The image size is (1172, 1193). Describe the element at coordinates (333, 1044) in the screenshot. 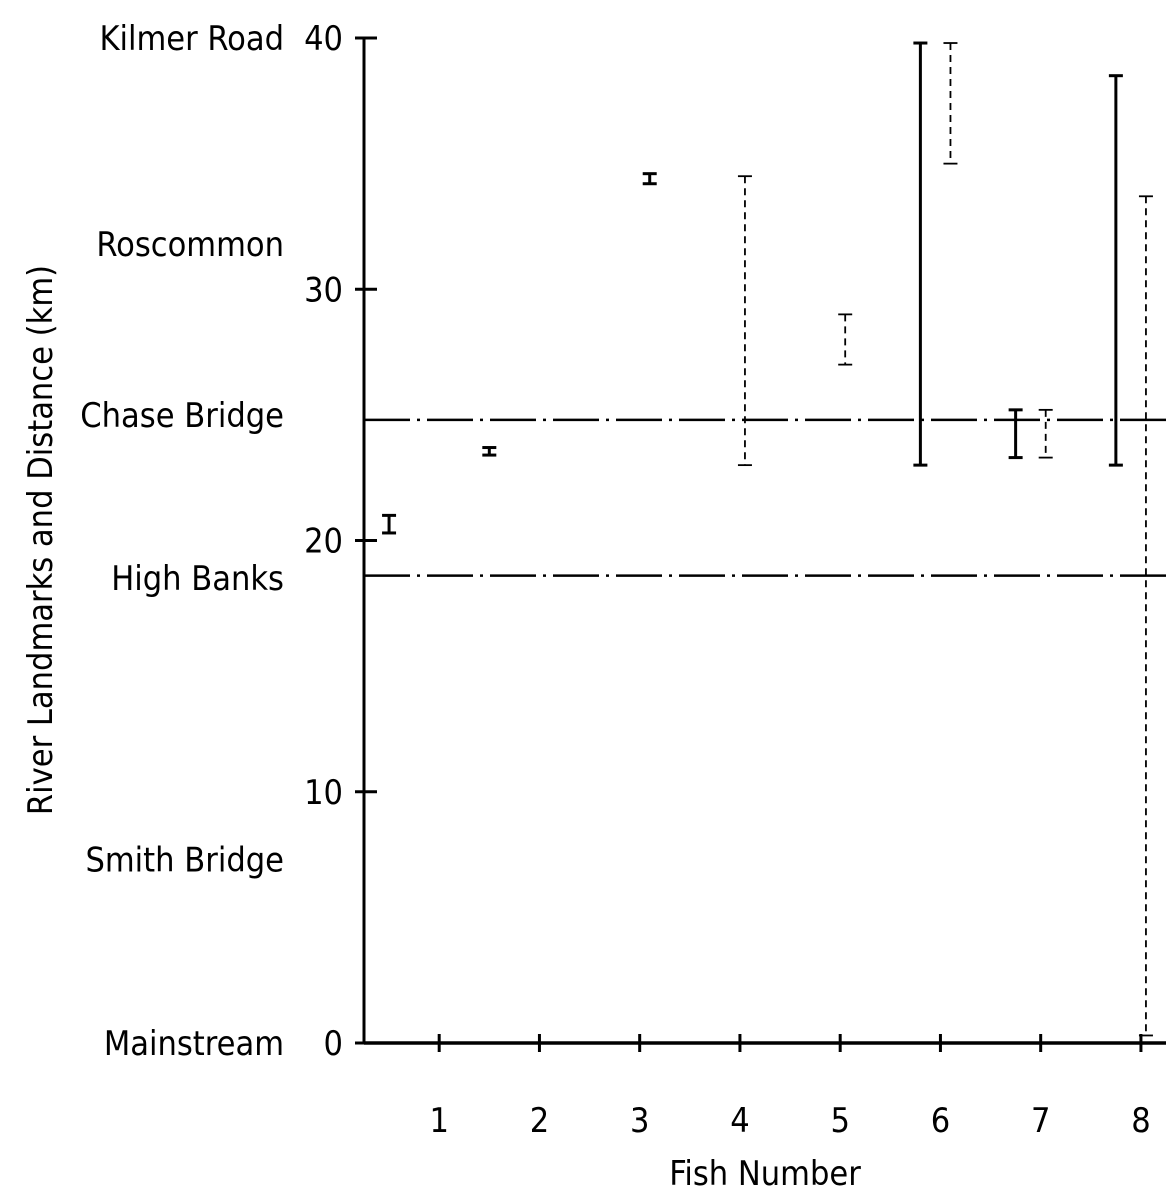

I see `y-tick-label: 0` at that location.